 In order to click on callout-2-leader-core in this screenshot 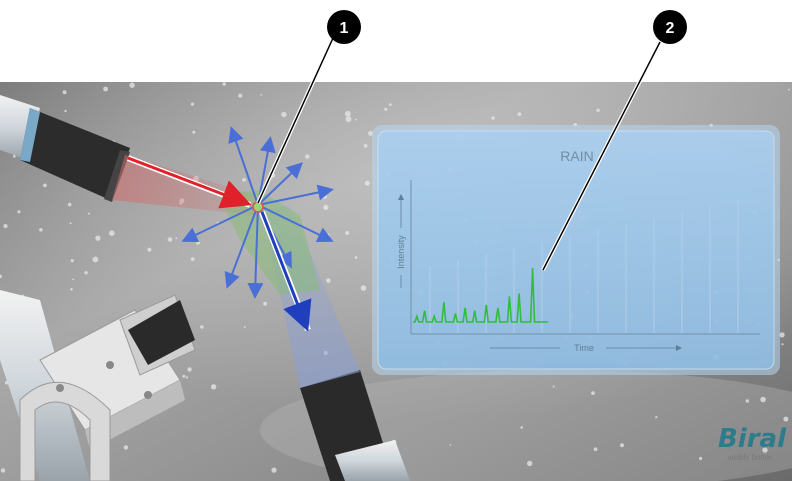, I will do `click(601, 156)`.